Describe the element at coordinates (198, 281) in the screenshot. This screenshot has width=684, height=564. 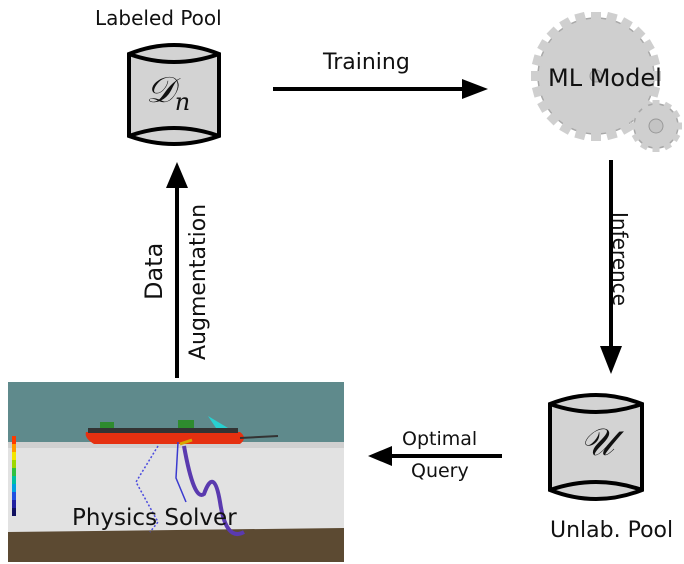
I see `data-augmentation-line2: Augmentation` at that location.